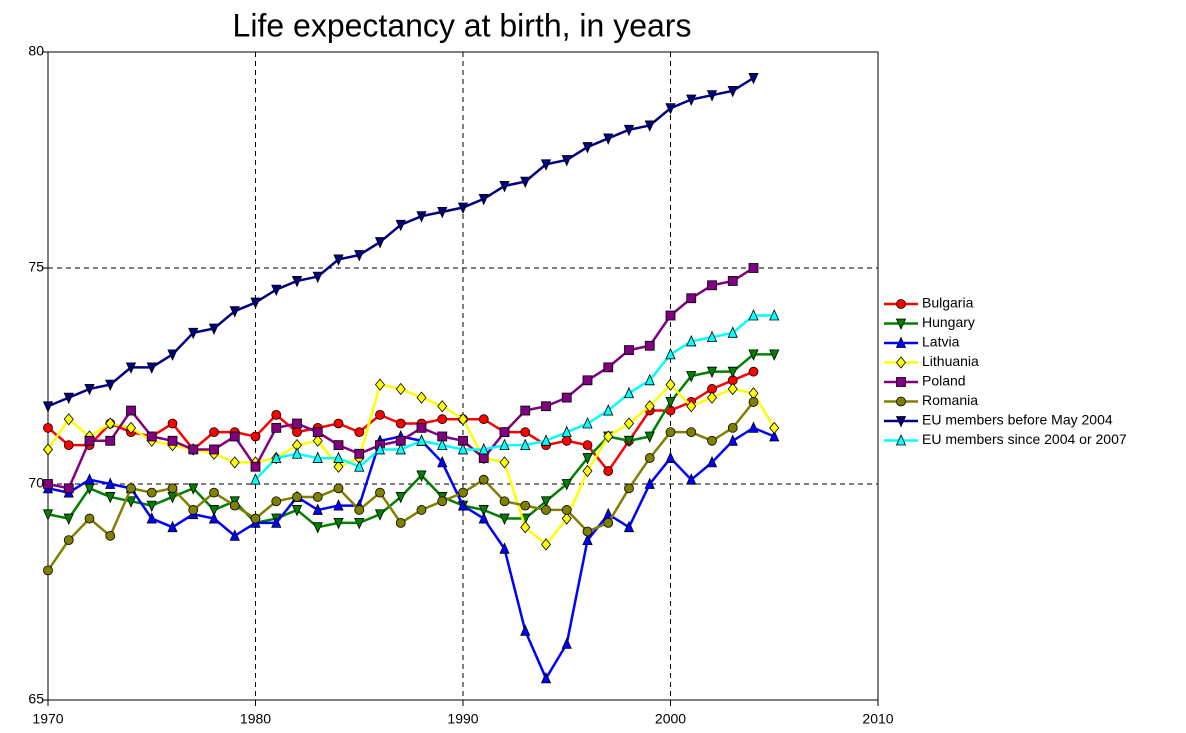 The image size is (1186, 733). Describe the element at coordinates (1017, 420) in the screenshot. I see `legend-label: EU members before May 2004` at that location.